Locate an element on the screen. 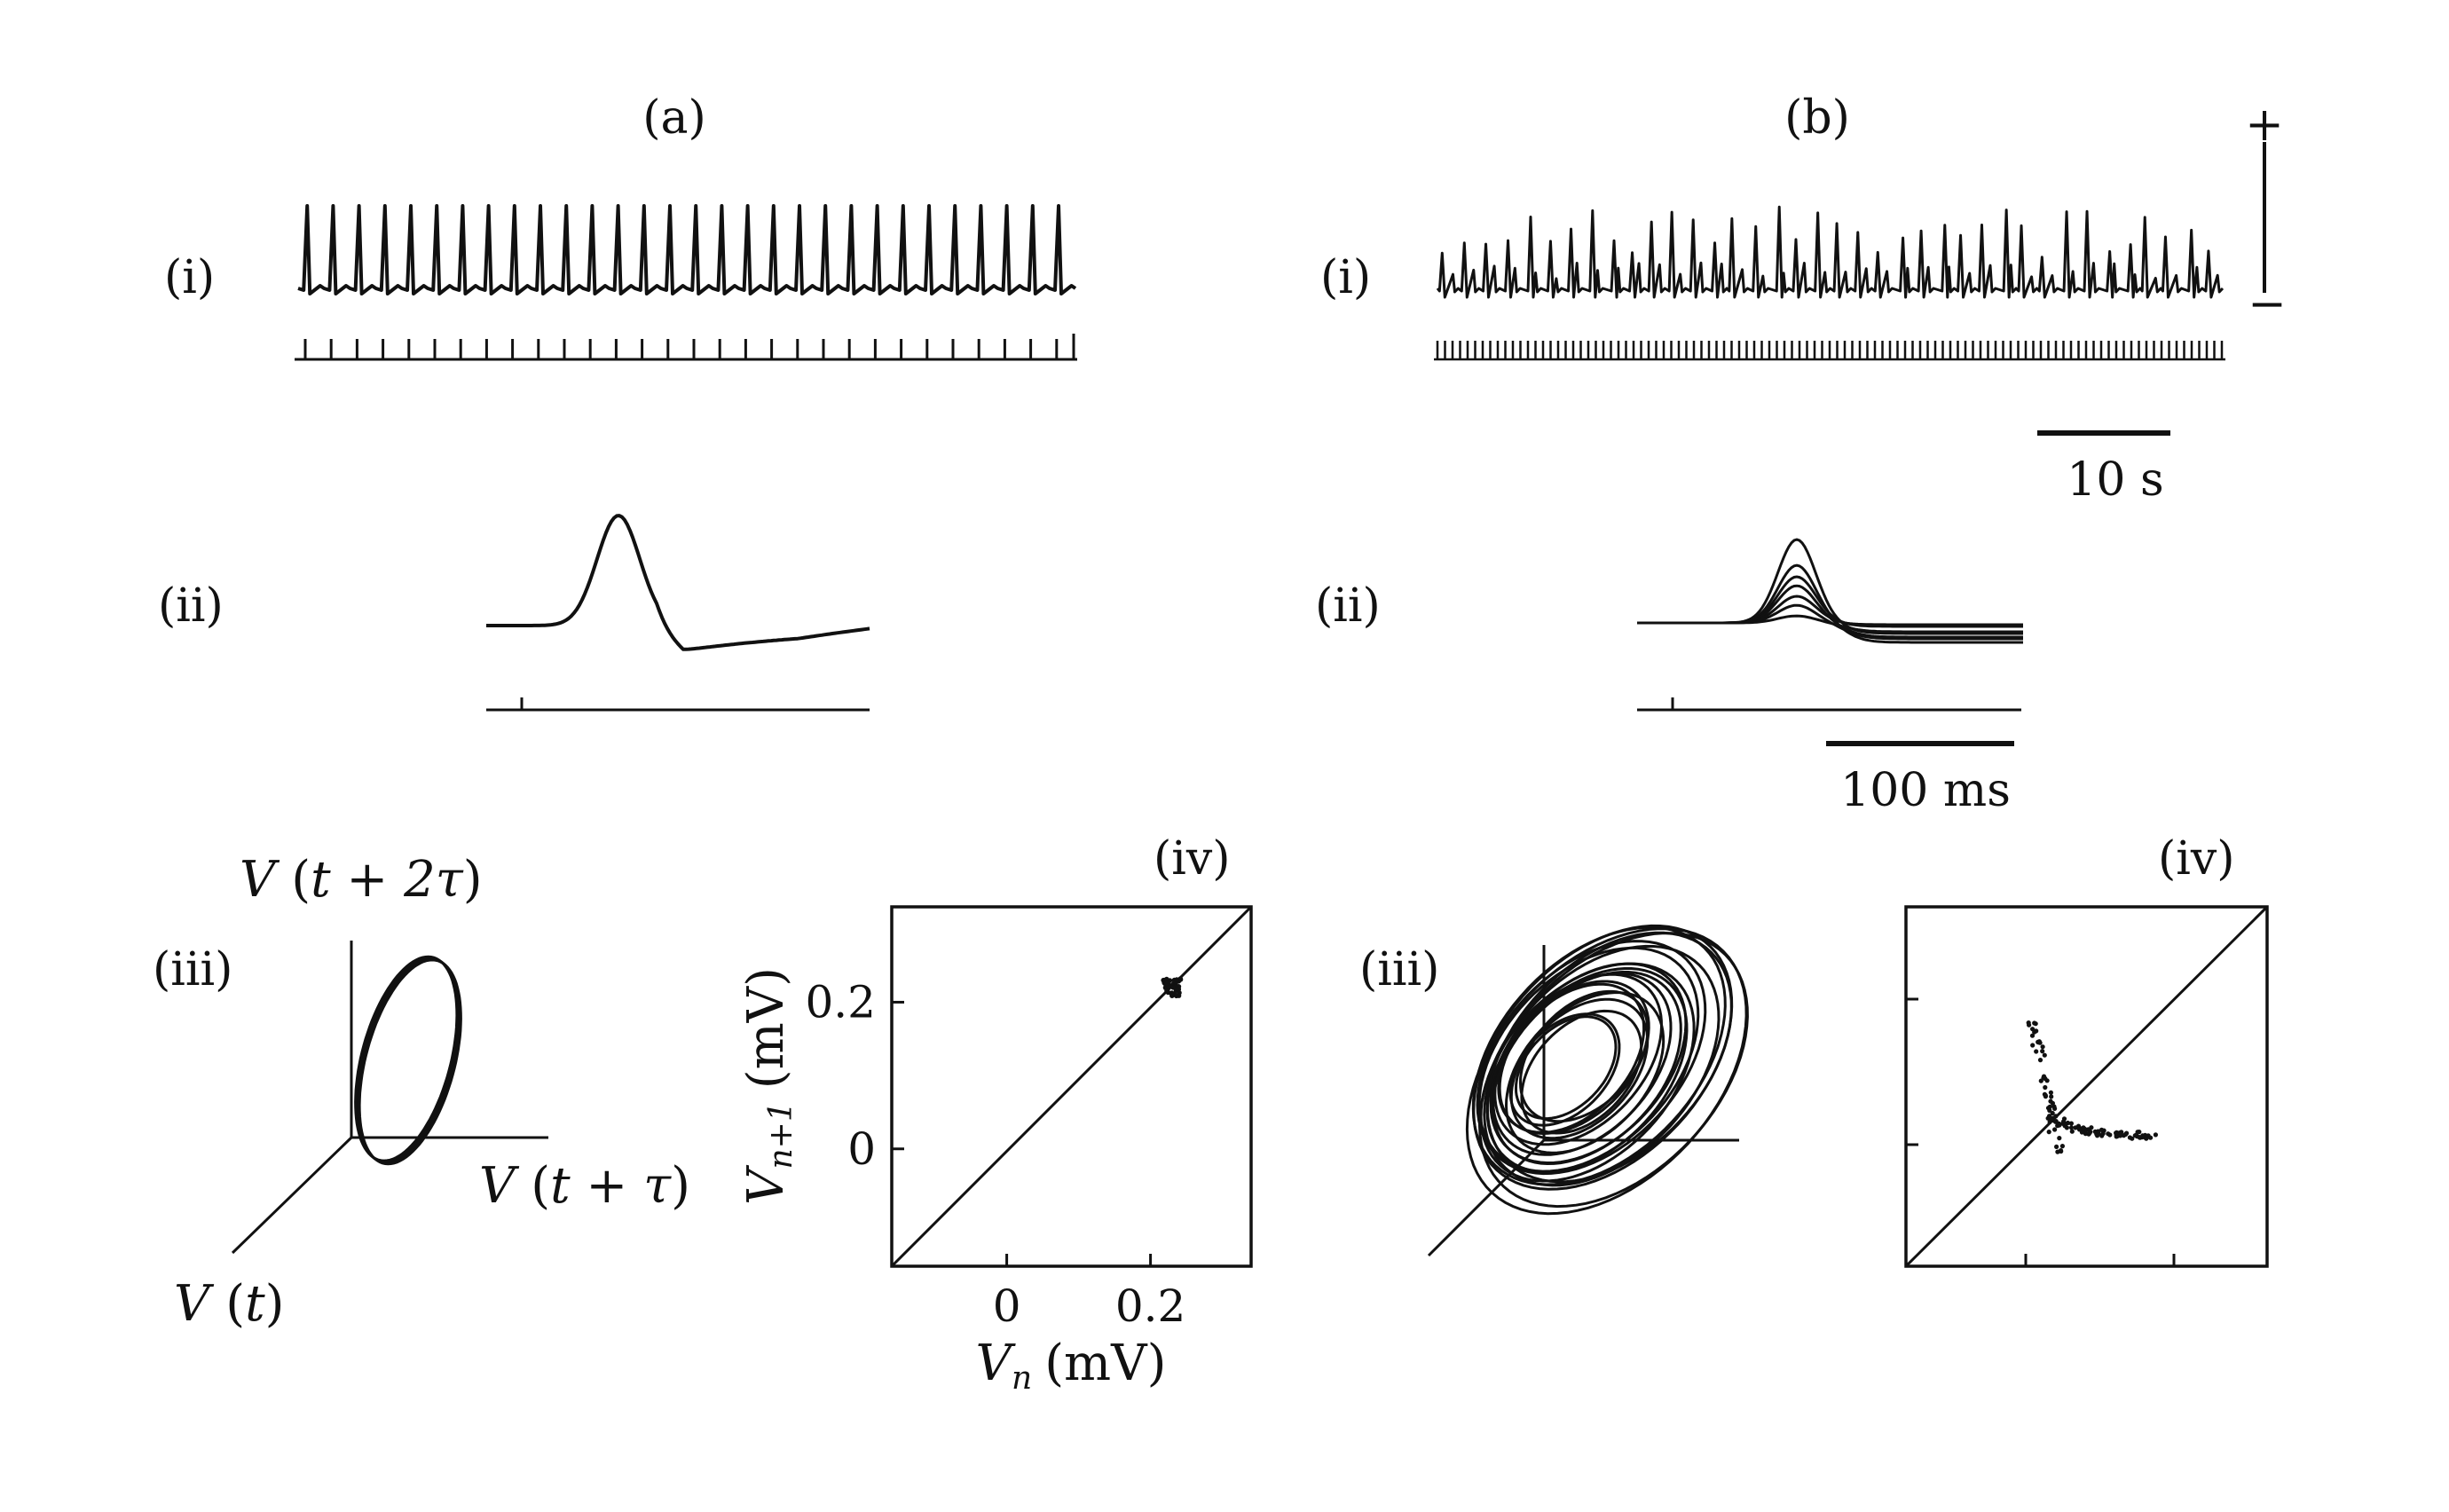 The height and width of the screenshot is (1512, 2449). time-scalebar-10s-label: 10 s is located at coordinates (2115, 480).